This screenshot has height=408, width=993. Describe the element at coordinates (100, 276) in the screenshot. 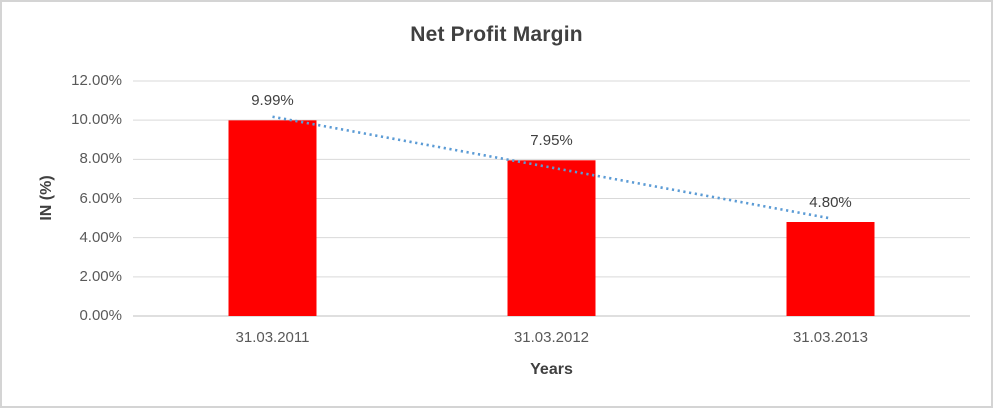

I see `y-tick-label: 2.00%` at that location.